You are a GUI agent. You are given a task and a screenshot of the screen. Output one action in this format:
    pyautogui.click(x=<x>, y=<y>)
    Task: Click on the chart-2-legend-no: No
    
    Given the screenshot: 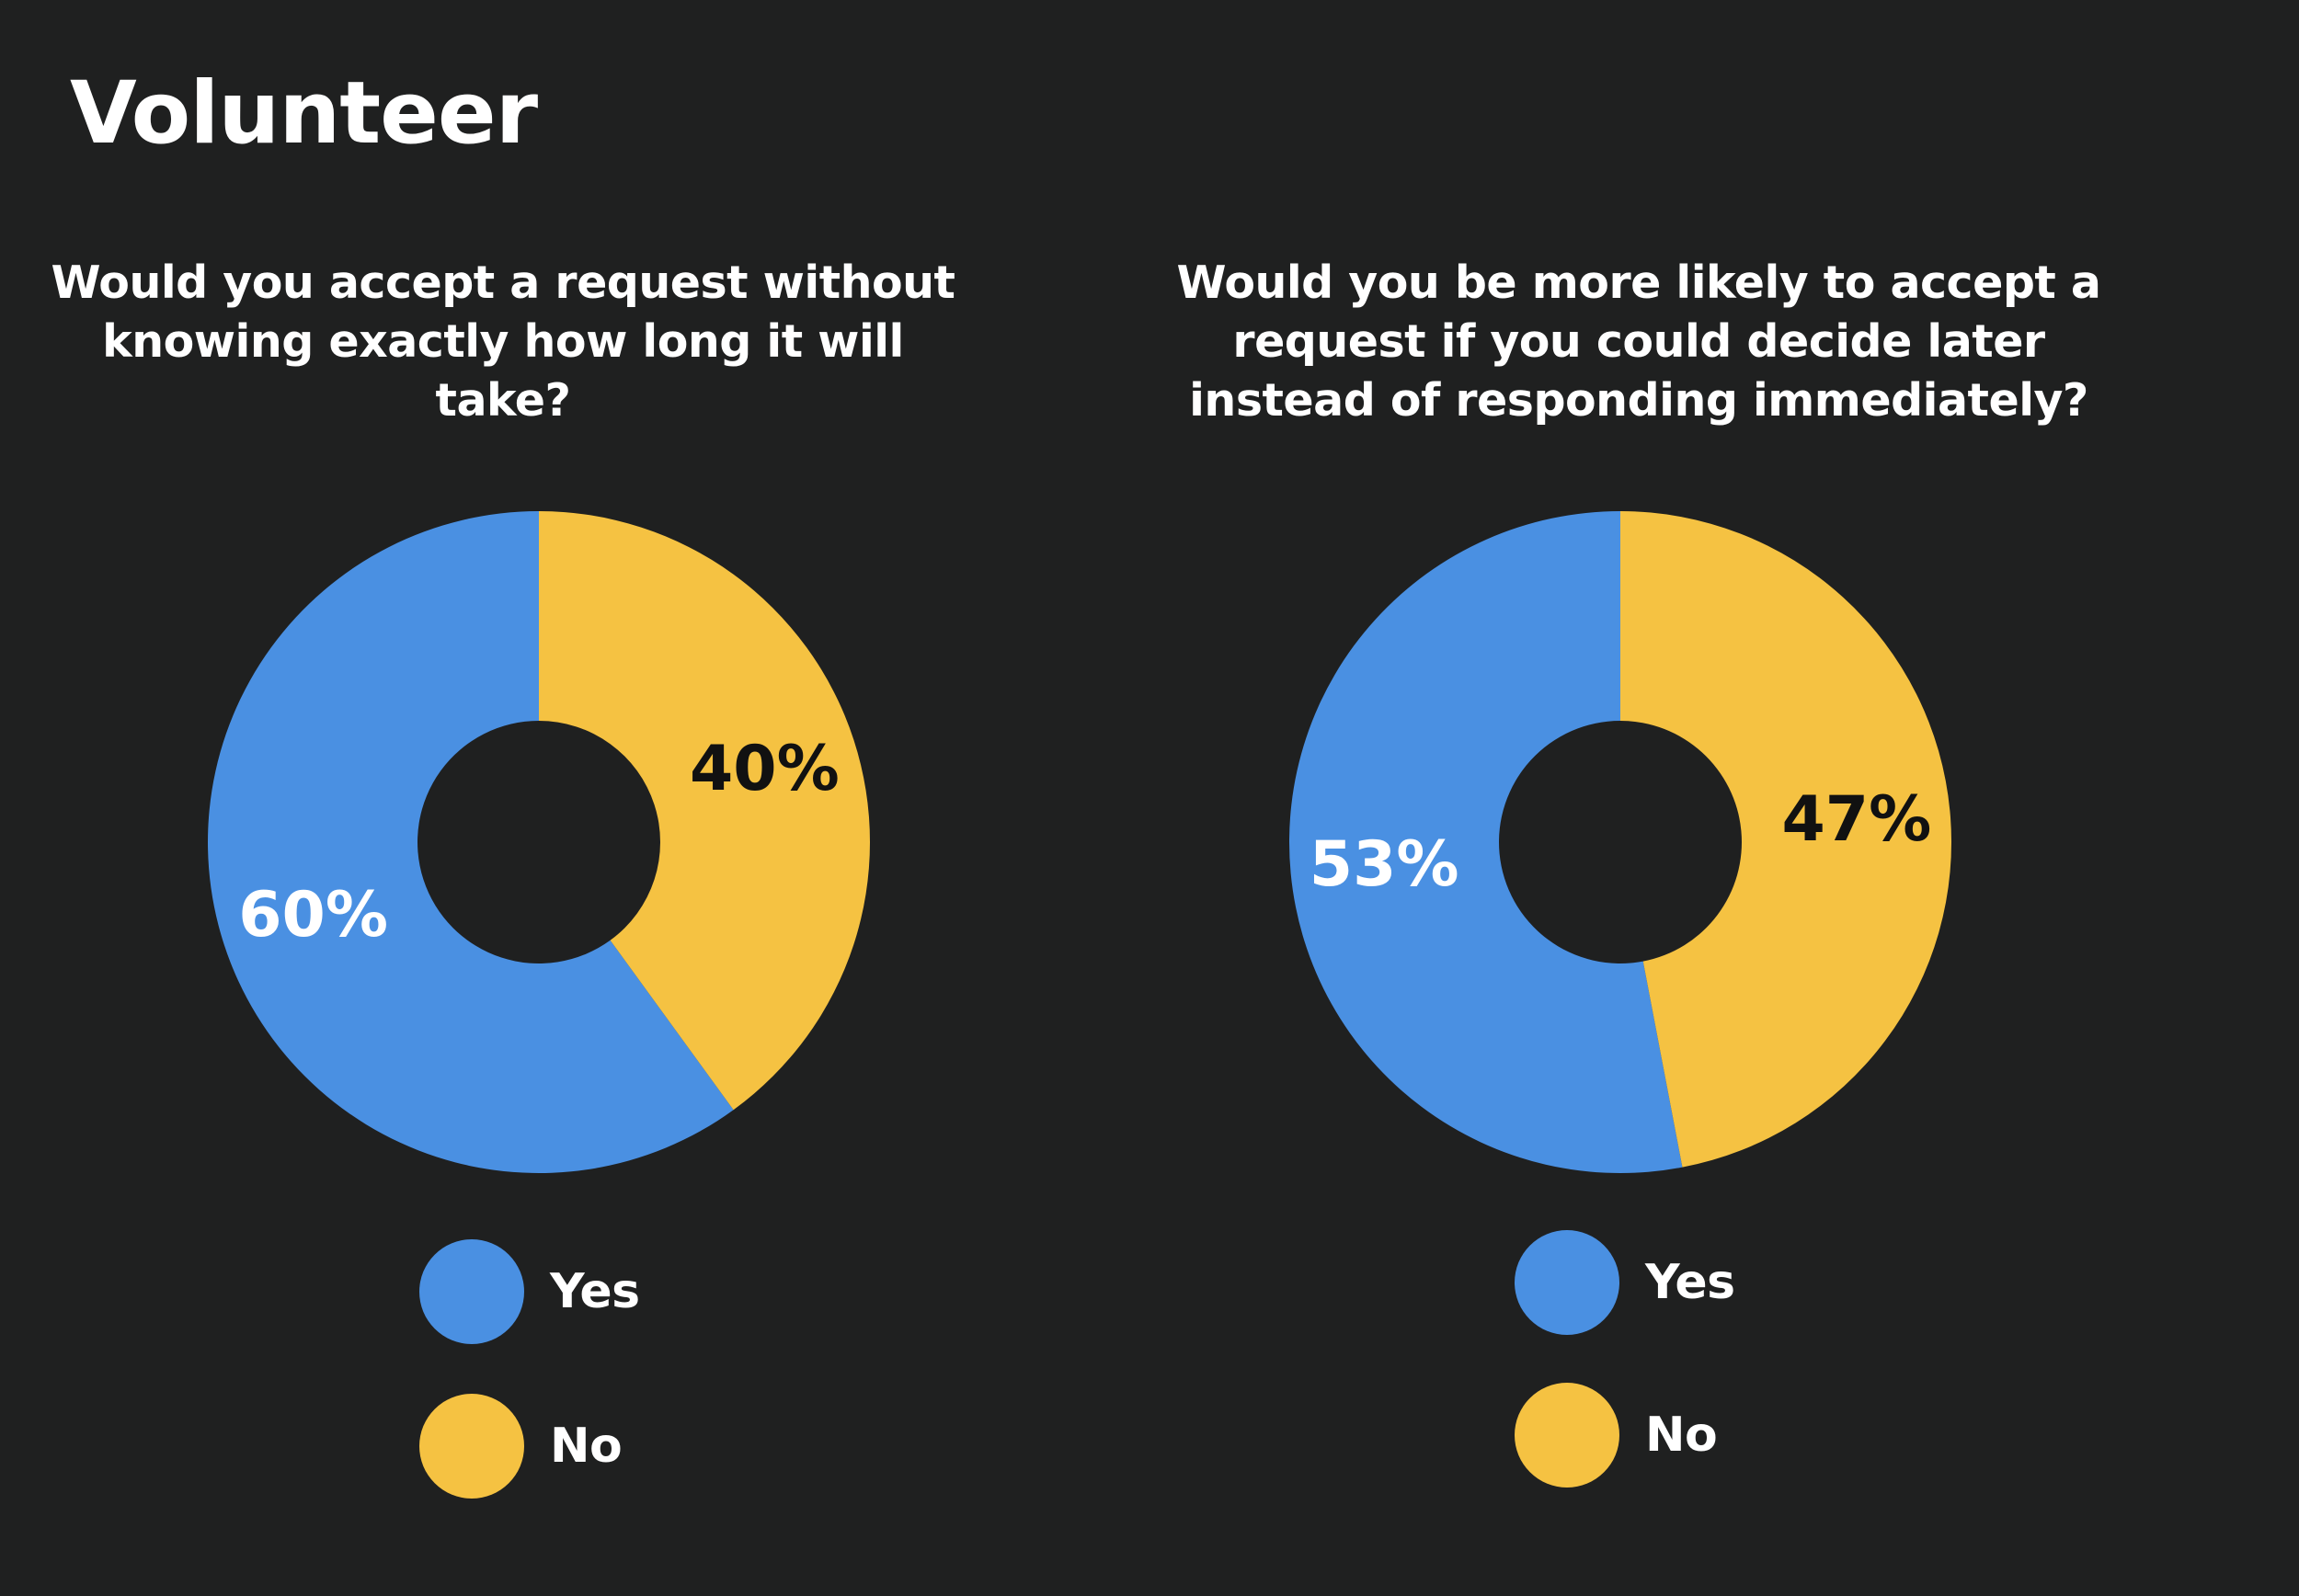 What is the action you would take?
    pyautogui.click(x=1617, y=1435)
    